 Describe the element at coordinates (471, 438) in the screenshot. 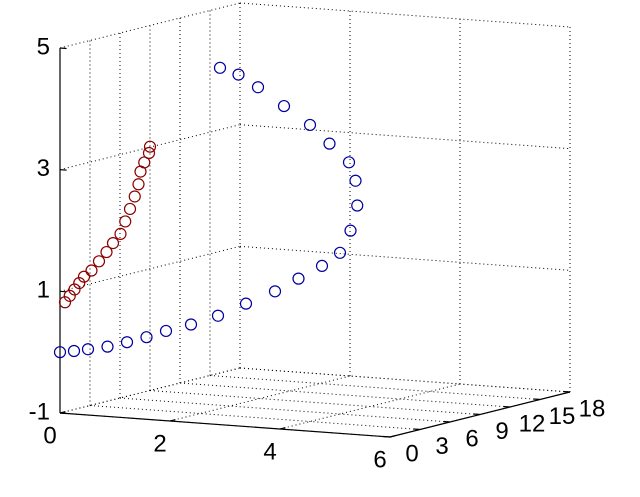

I see `y-tick-label: 6` at that location.